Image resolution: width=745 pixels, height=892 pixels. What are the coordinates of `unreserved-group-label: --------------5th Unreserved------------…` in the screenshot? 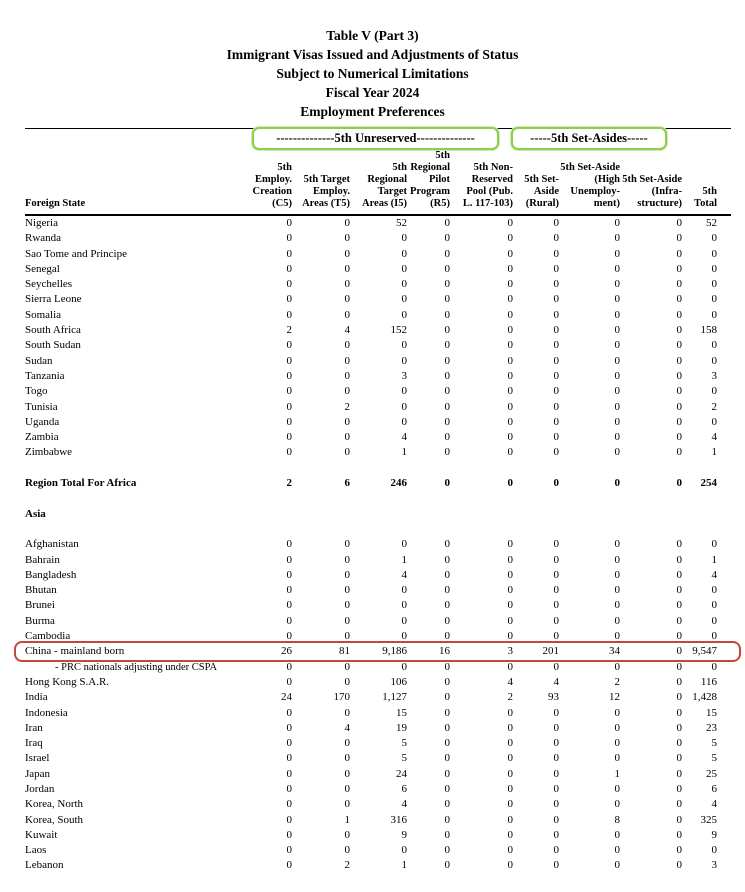 It's located at (375, 138).